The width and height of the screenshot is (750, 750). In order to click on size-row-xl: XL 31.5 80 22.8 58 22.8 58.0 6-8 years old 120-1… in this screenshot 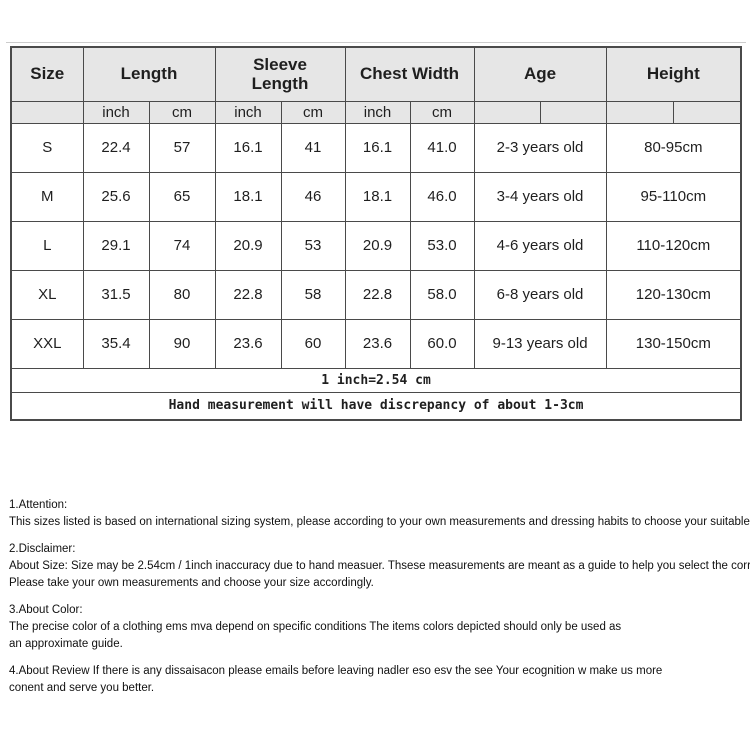, I will do `click(376, 294)`.